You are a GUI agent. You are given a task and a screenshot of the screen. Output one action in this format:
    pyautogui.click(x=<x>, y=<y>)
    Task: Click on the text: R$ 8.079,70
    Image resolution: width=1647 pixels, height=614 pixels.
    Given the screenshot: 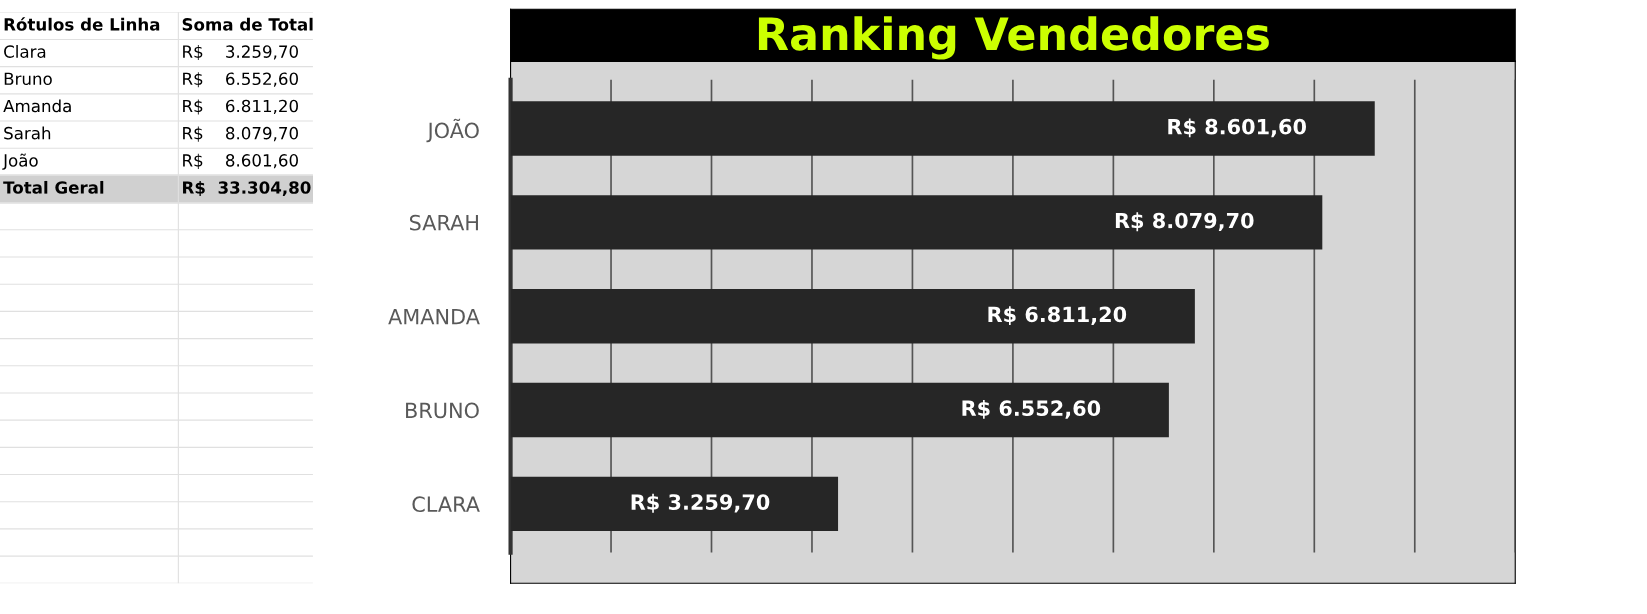 What is the action you would take?
    pyautogui.click(x=240, y=134)
    